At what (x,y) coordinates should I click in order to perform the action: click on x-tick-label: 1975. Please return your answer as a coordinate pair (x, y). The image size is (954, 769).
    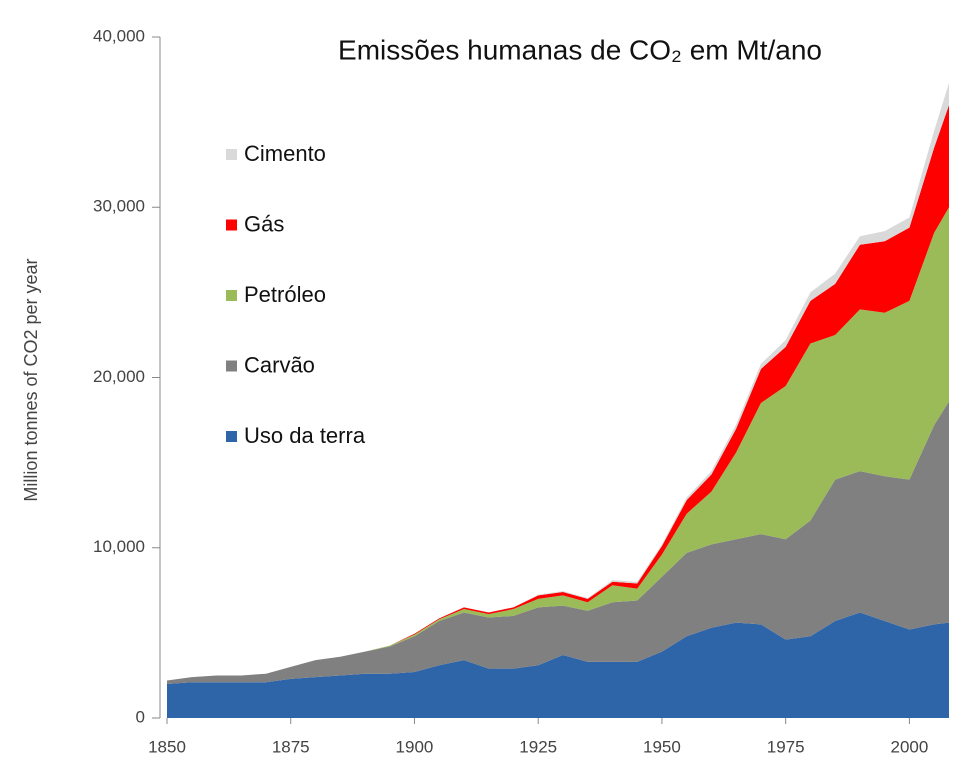
    Looking at the image, I should click on (786, 746).